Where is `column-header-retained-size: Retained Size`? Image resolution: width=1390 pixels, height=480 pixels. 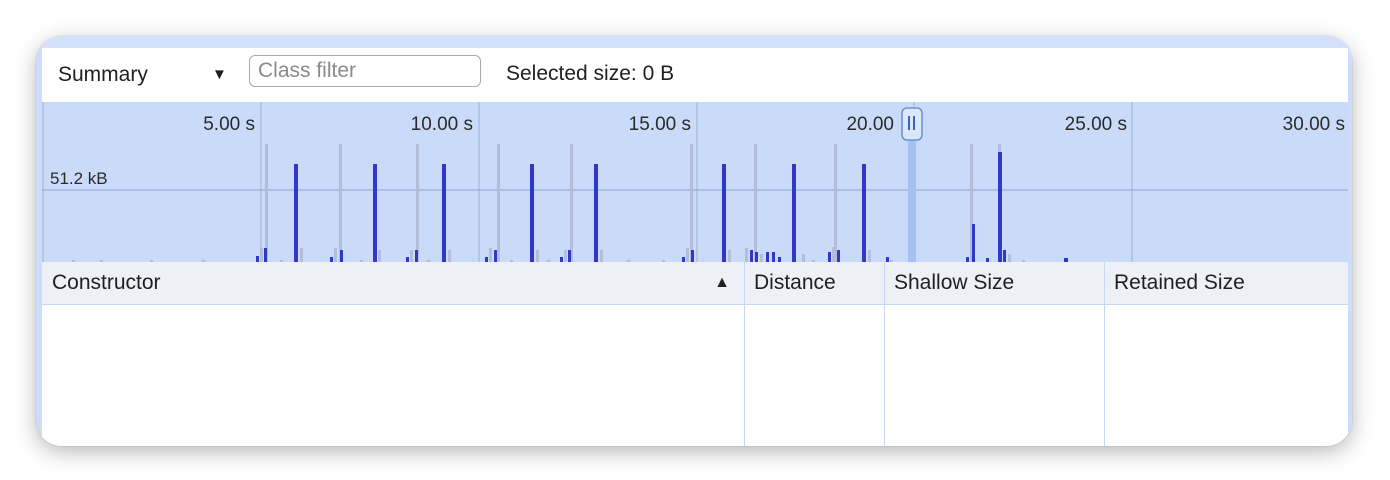 column-header-retained-size: Retained Size is located at coordinates (1226, 283).